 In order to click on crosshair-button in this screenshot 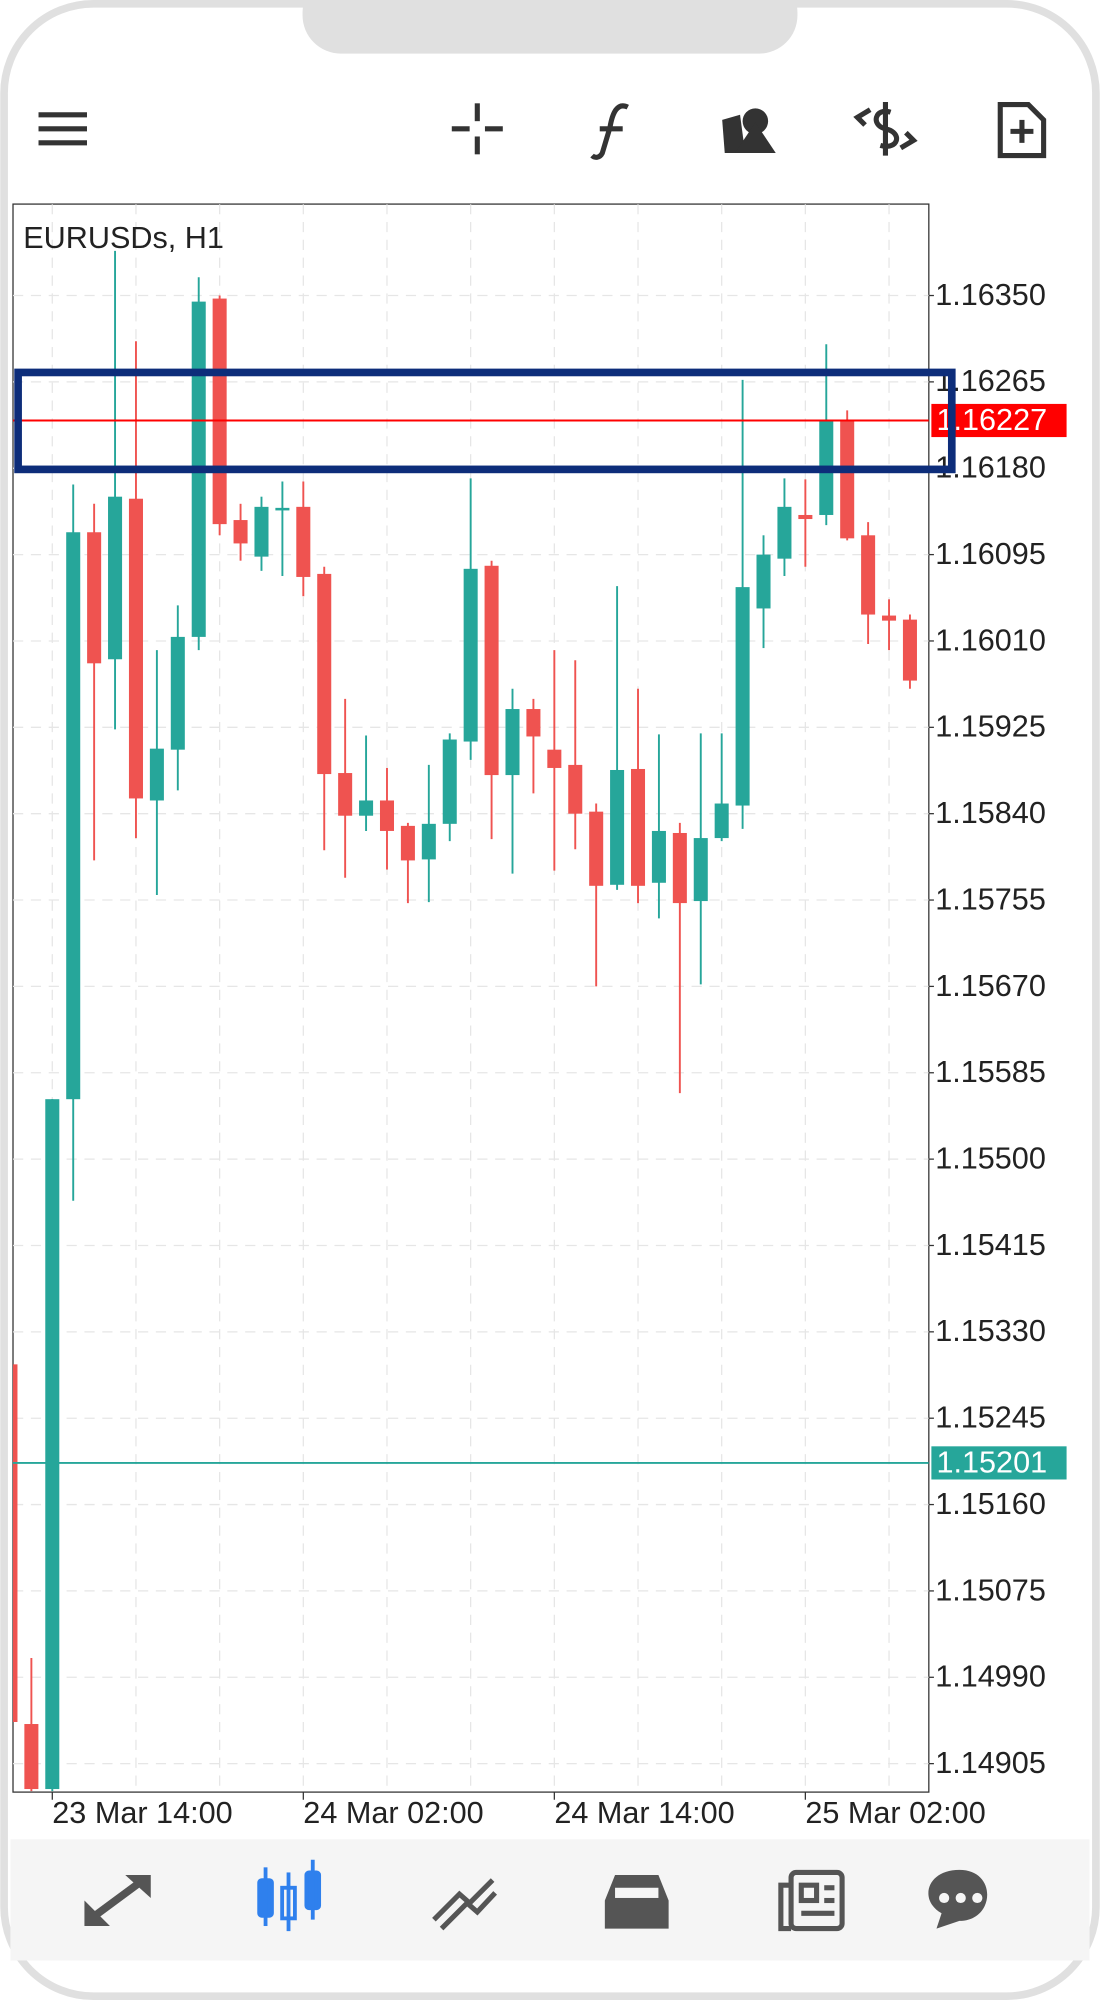, I will do `click(477, 129)`.